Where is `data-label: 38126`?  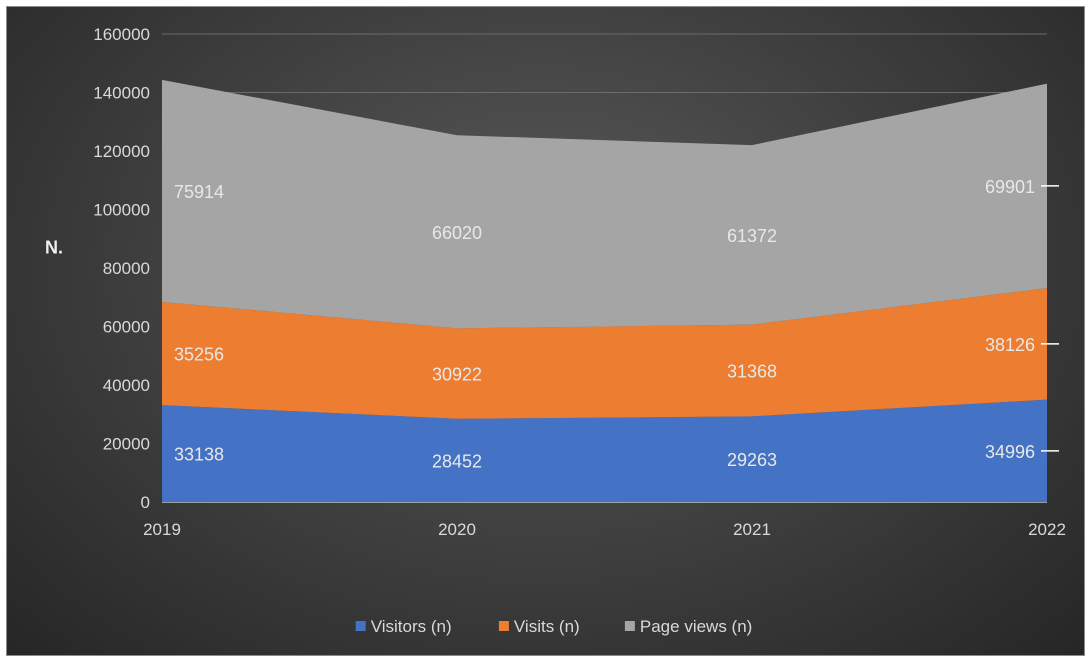
data-label: 38126 is located at coordinates (1010, 345).